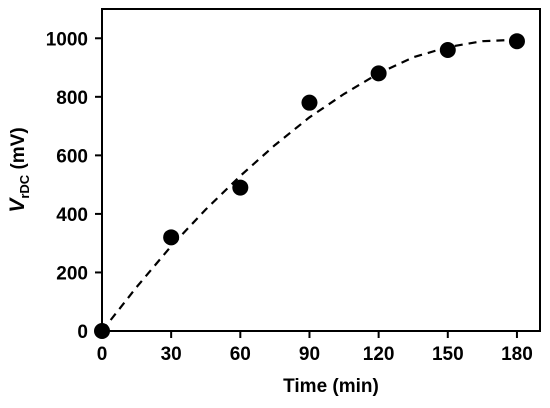 Image resolution: width=550 pixels, height=408 pixels. What do you see at coordinates (102, 354) in the screenshot?
I see `x-tick-label: 0` at bounding box center [102, 354].